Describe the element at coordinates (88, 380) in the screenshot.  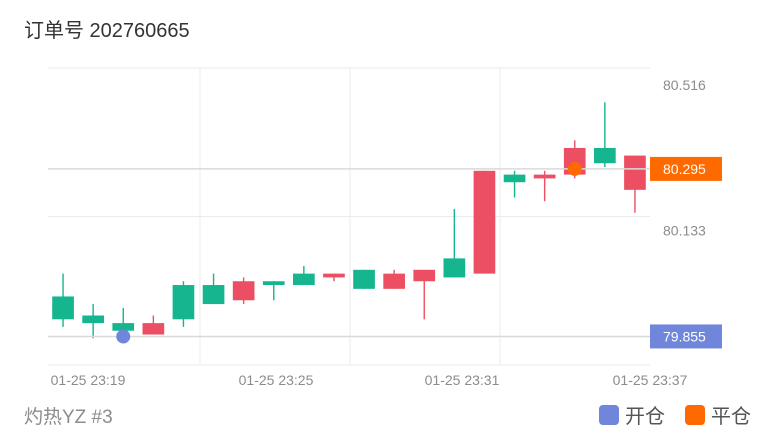
I see `x-tick-label: 01-25 23:19` at that location.